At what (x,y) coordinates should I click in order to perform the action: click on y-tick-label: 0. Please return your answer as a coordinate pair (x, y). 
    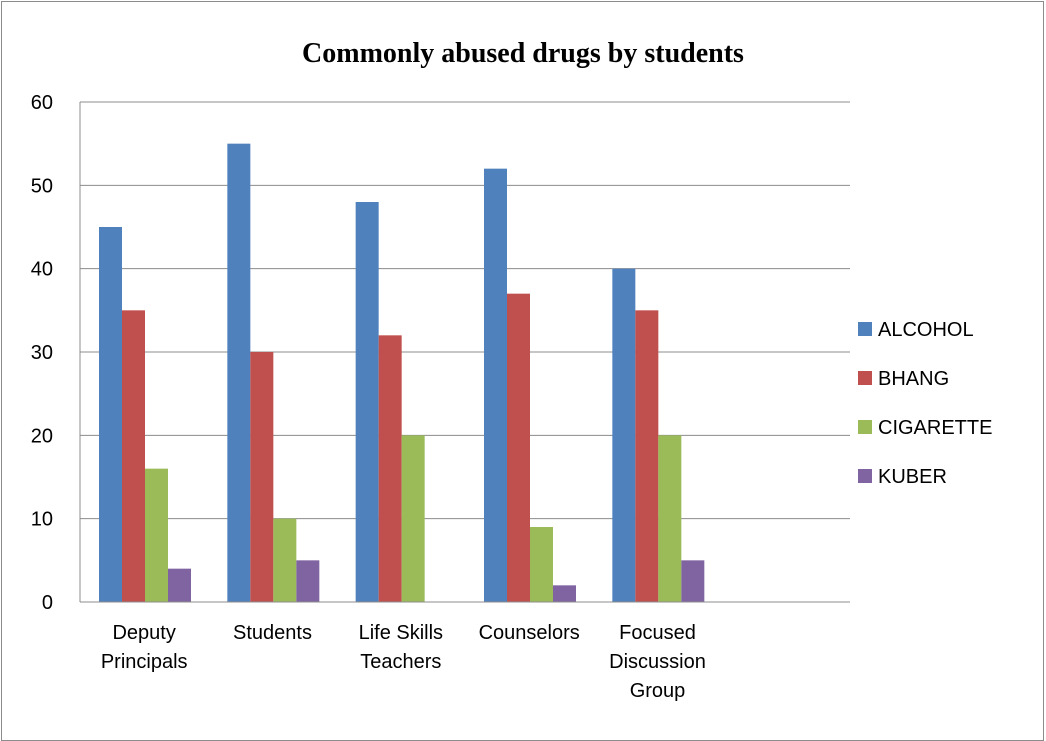
    Looking at the image, I should click on (47, 603).